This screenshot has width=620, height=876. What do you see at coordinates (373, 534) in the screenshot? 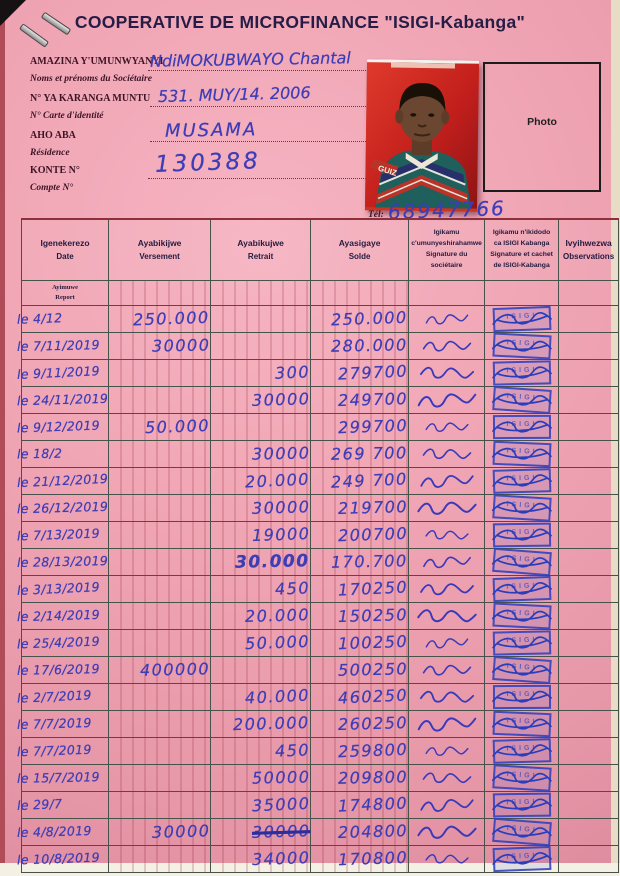
I see `balance-amount: 200700` at bounding box center [373, 534].